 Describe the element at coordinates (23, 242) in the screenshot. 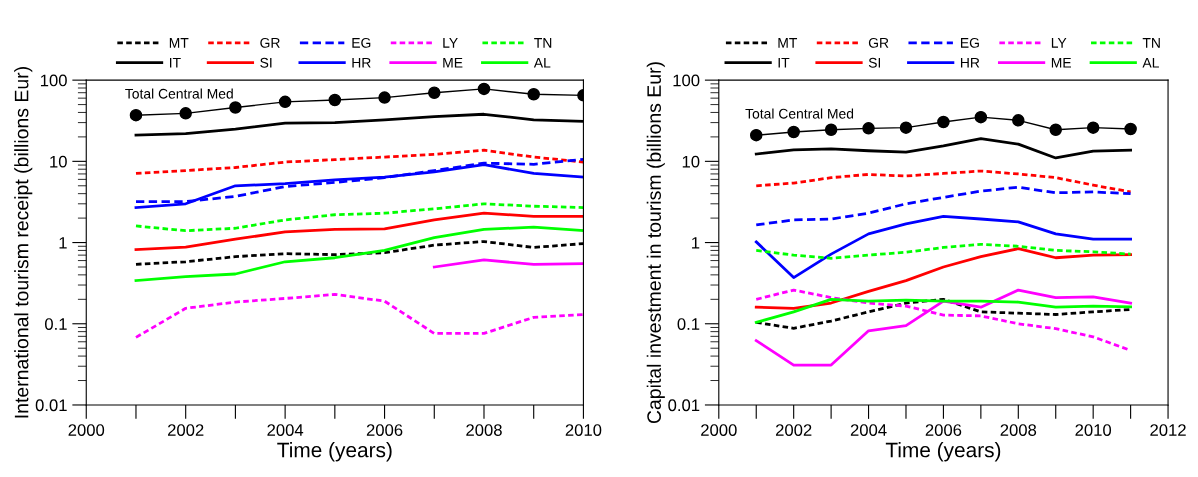

I see `y-axis-title: International tourism receipt (billions Eur)` at that location.